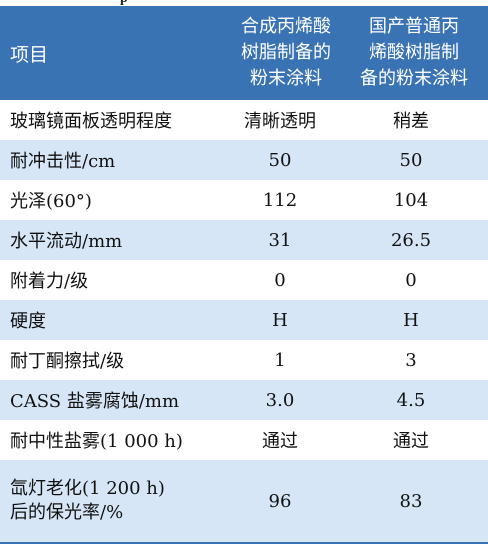 Image resolution: width=488 pixels, height=544 pixels. What do you see at coordinates (414, 78) in the screenshot?
I see `header-line: 备的粉末涂料` at bounding box center [414, 78].